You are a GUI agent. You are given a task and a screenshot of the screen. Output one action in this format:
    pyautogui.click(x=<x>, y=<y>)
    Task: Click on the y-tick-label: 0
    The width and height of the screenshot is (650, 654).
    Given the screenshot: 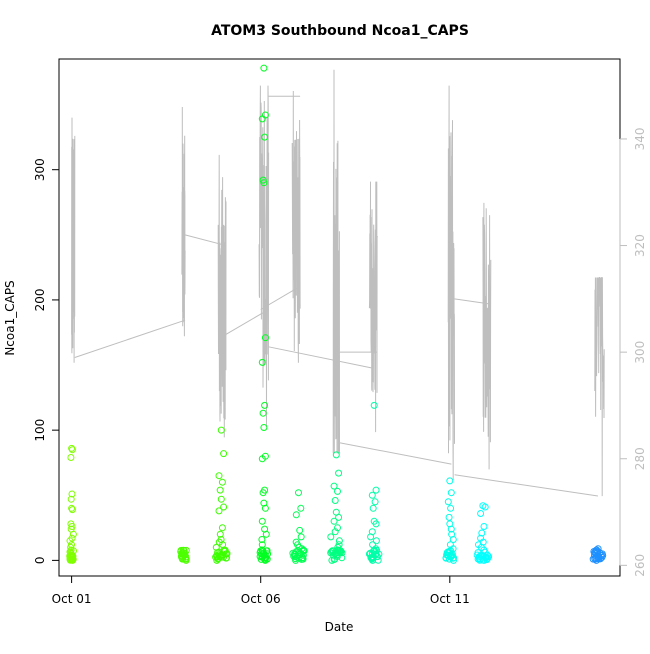 What is the action you would take?
    pyautogui.click(x=40, y=561)
    